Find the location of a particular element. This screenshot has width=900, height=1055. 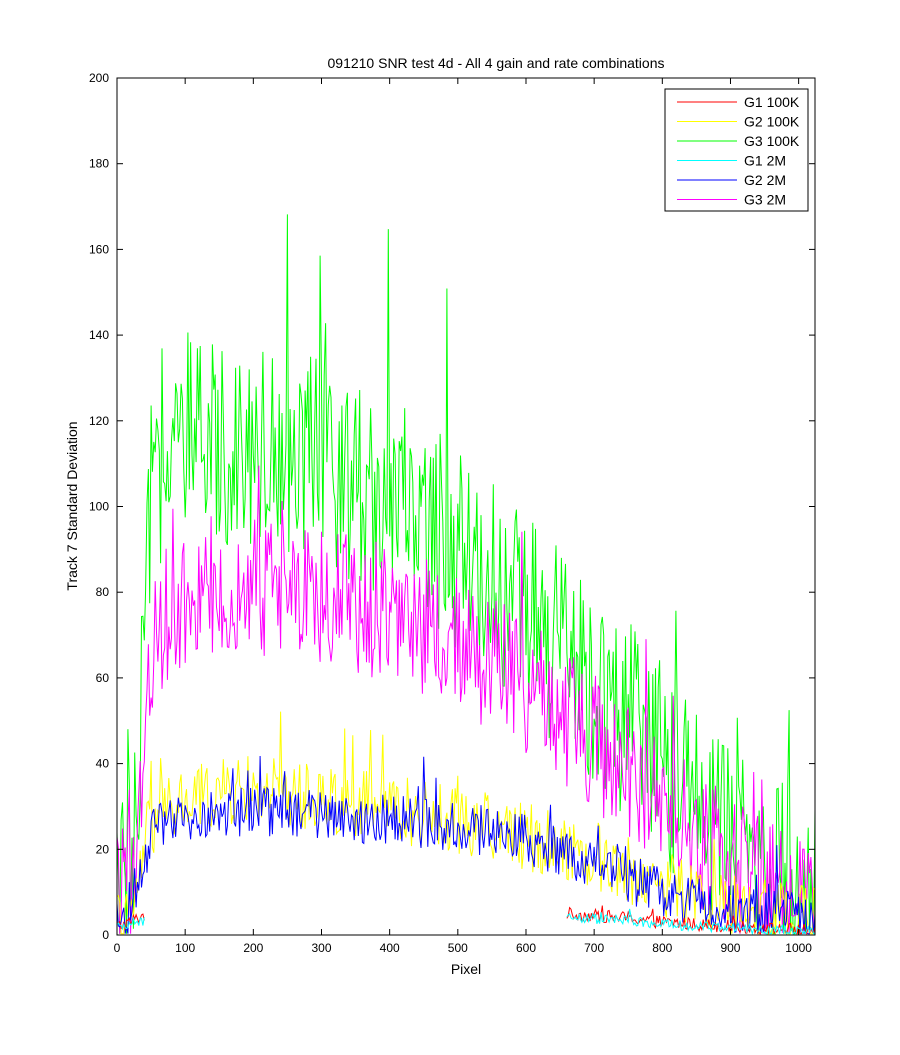

x-tick-label: 400 is located at coordinates (390, 948).